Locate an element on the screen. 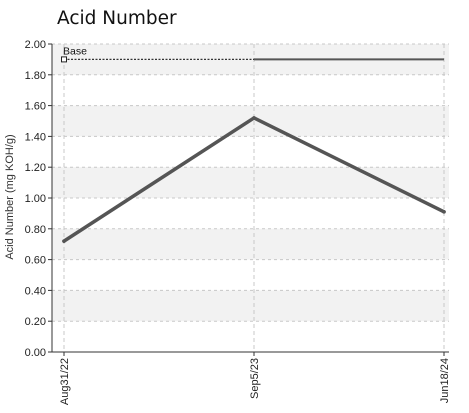 This screenshot has height=413, width=469. y-tick-label: 0.20 is located at coordinates (35, 322).